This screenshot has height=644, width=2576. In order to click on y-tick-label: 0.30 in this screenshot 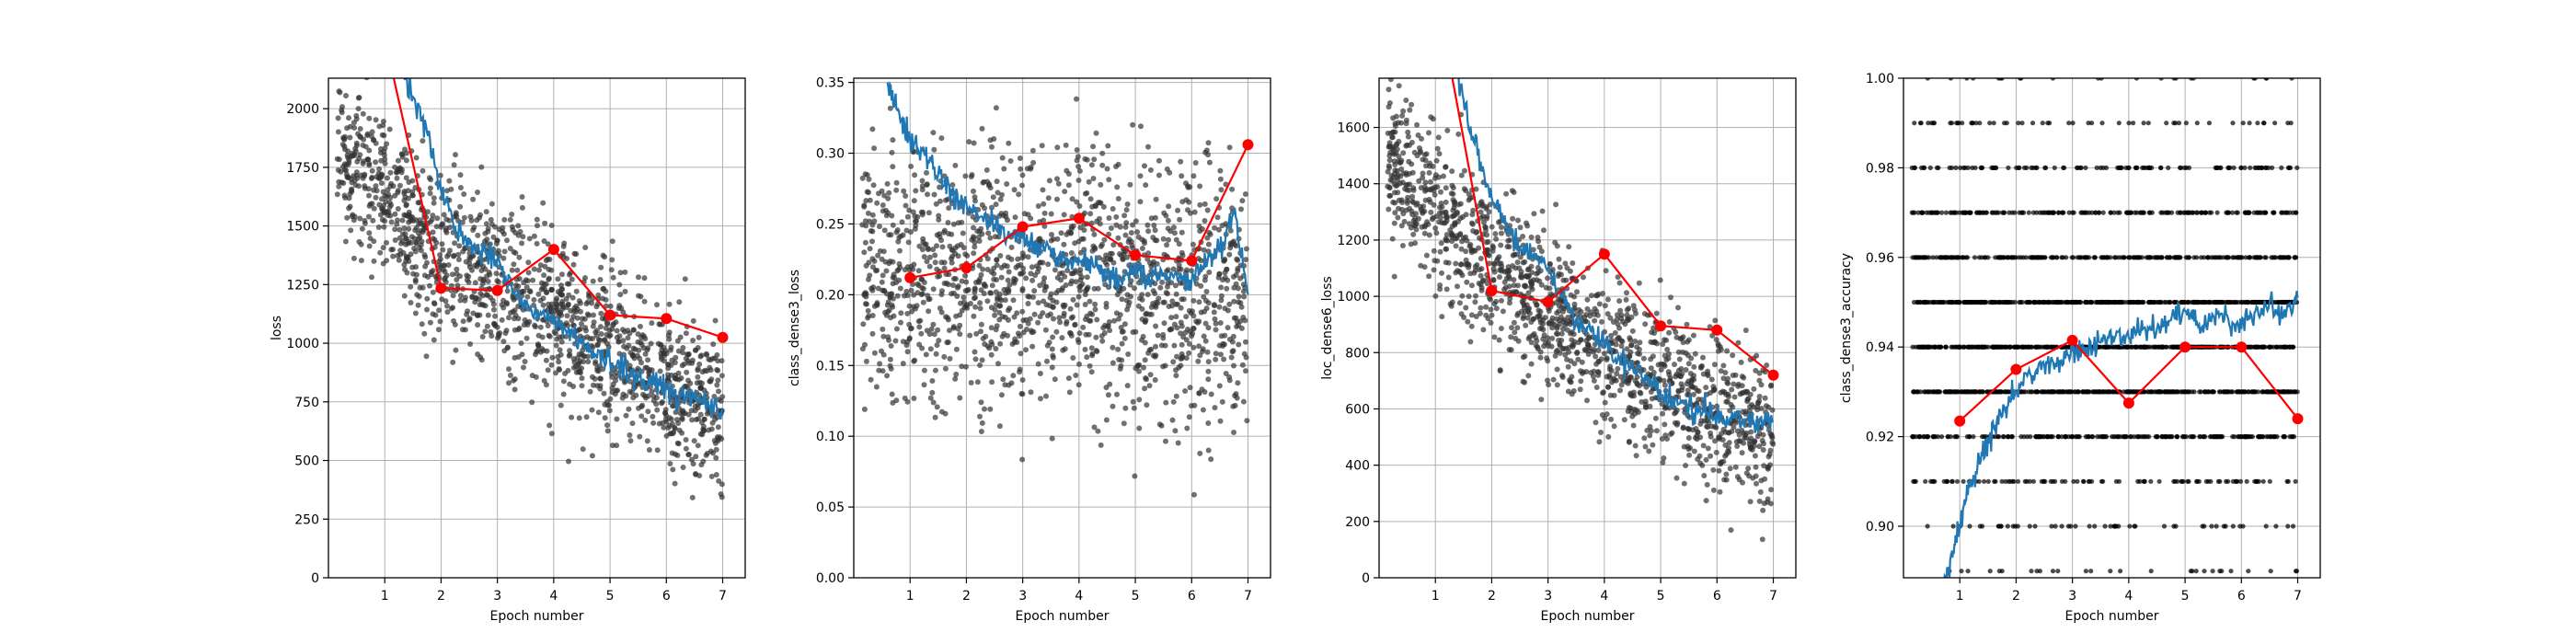, I will do `click(830, 154)`.